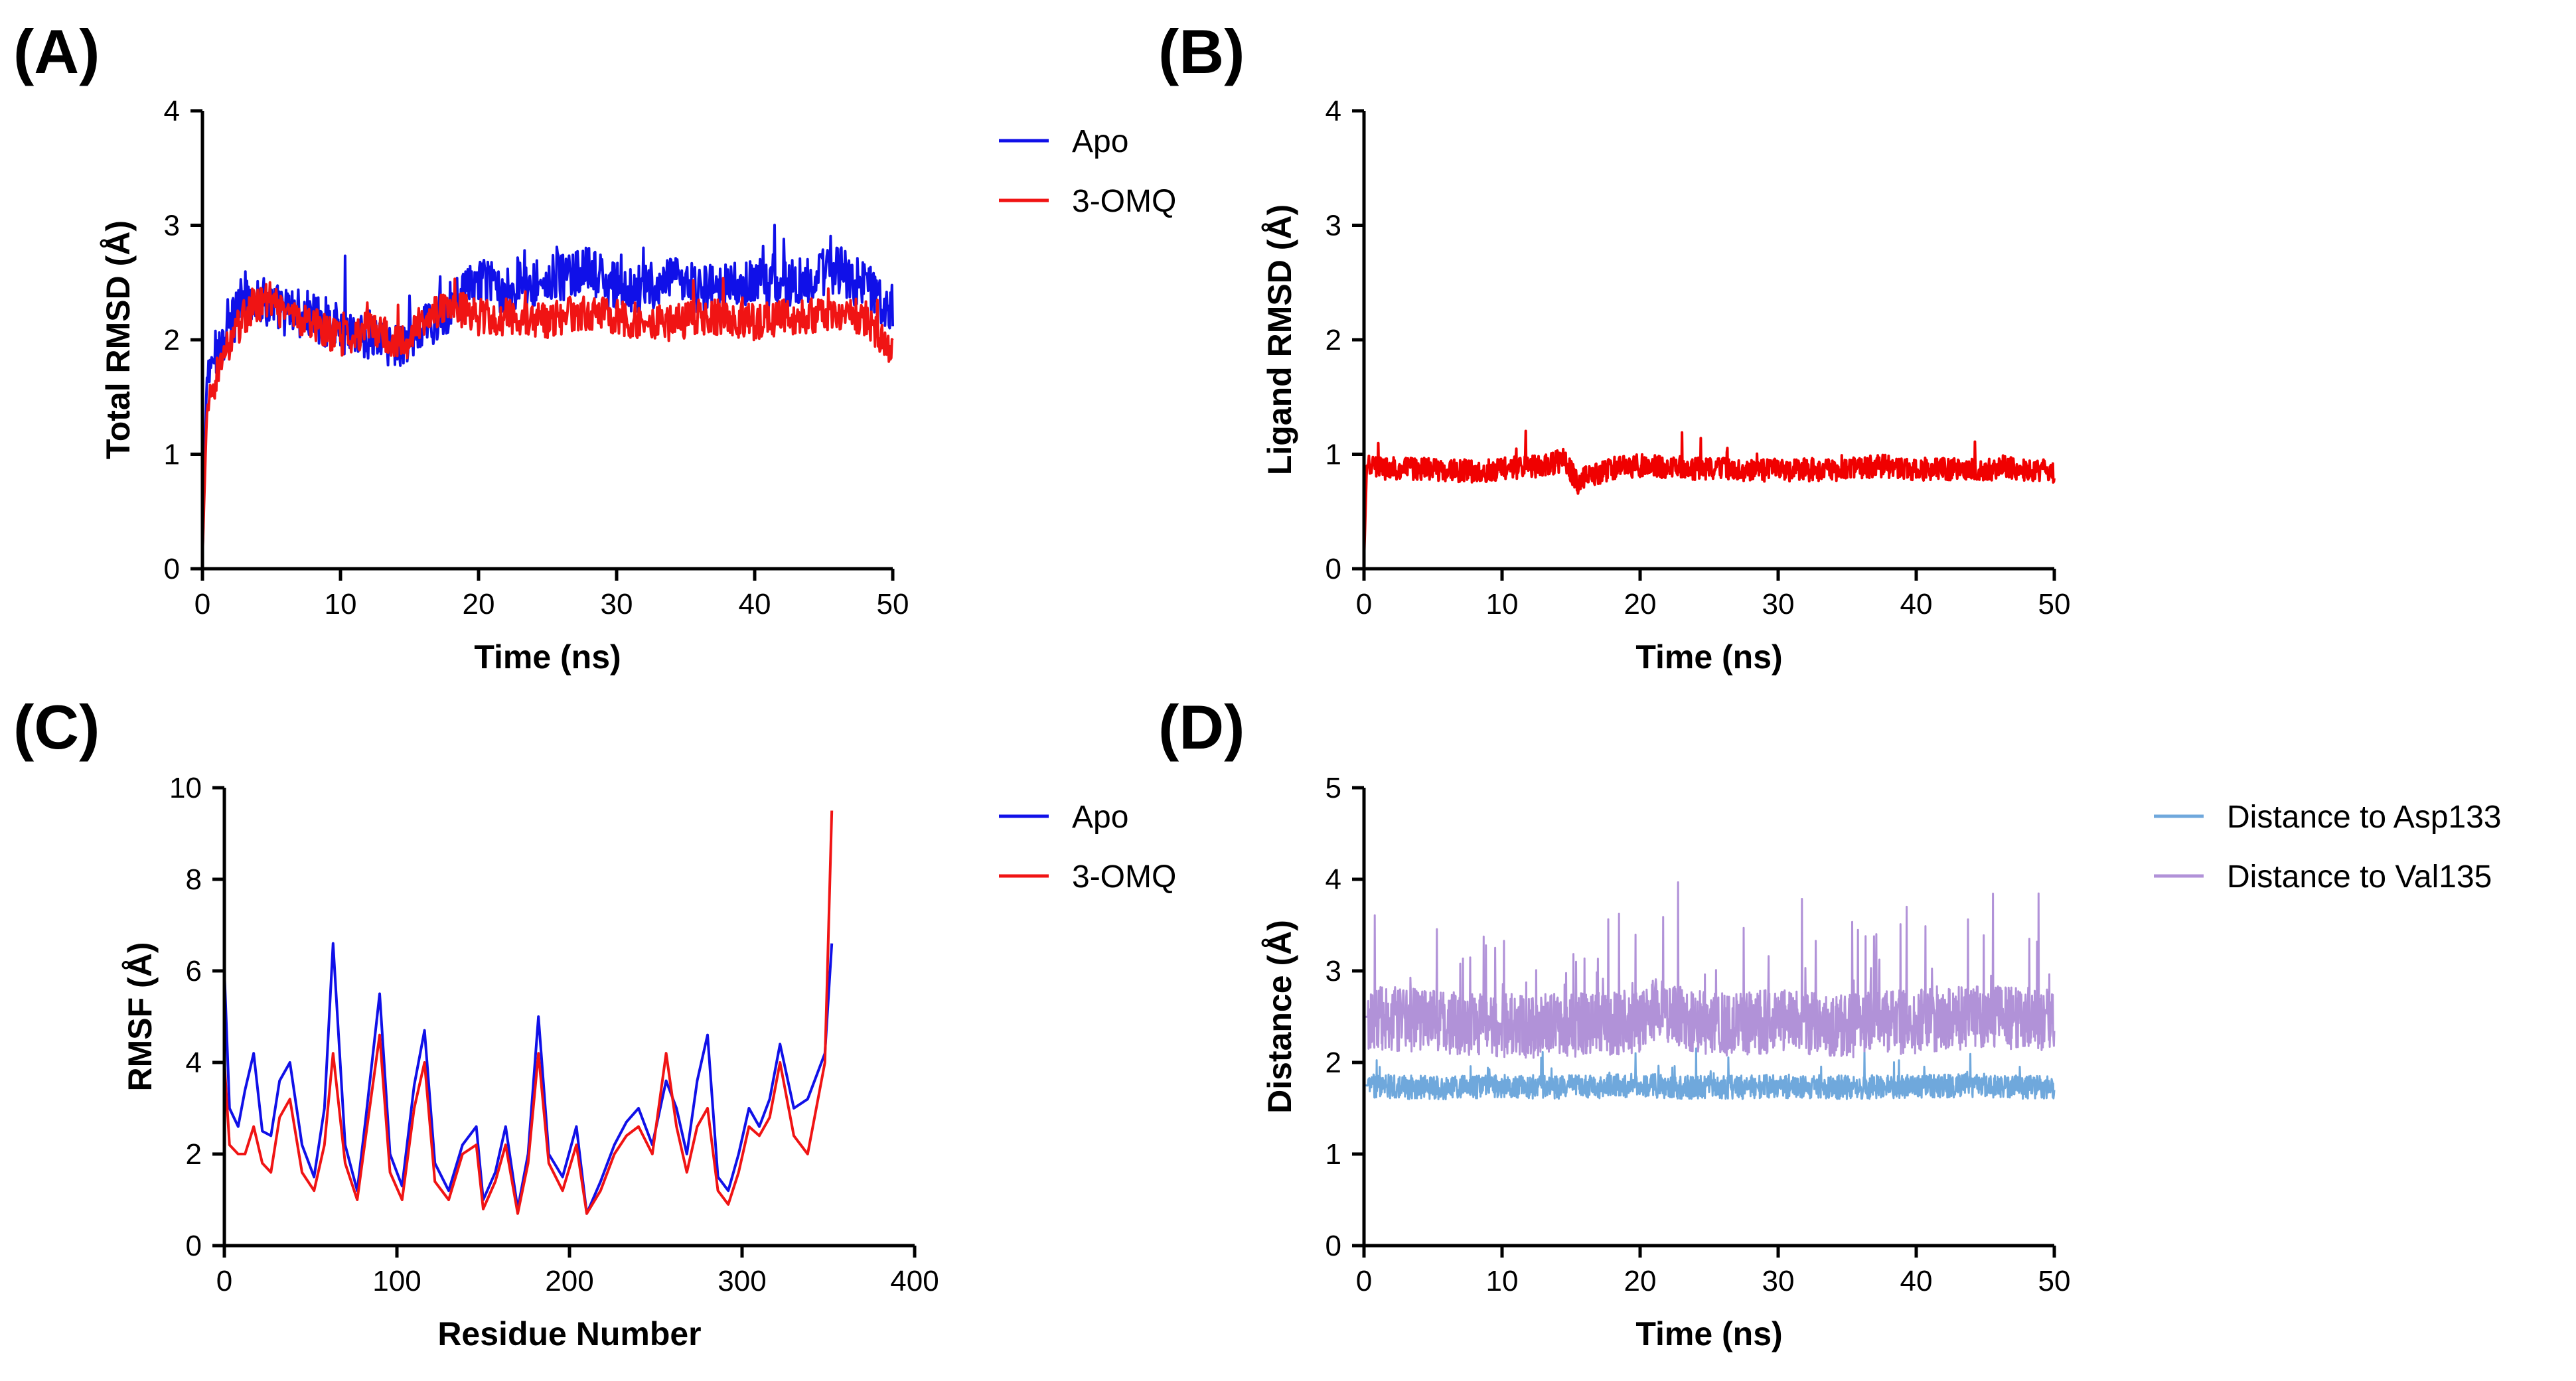  I want to click on legend-label: Distance to Asp133, so click(2365, 818).